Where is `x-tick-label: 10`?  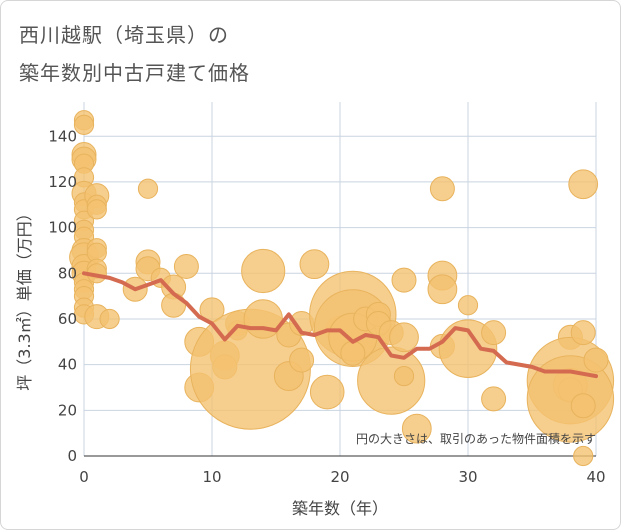
x-tick-label: 10 is located at coordinates (211, 477).